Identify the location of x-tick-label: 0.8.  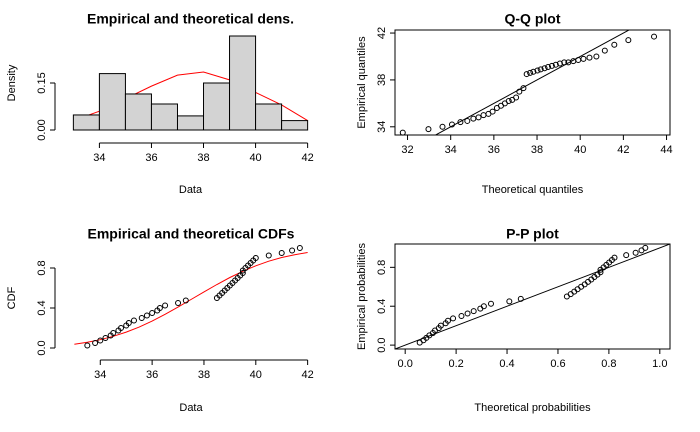
(608, 364).